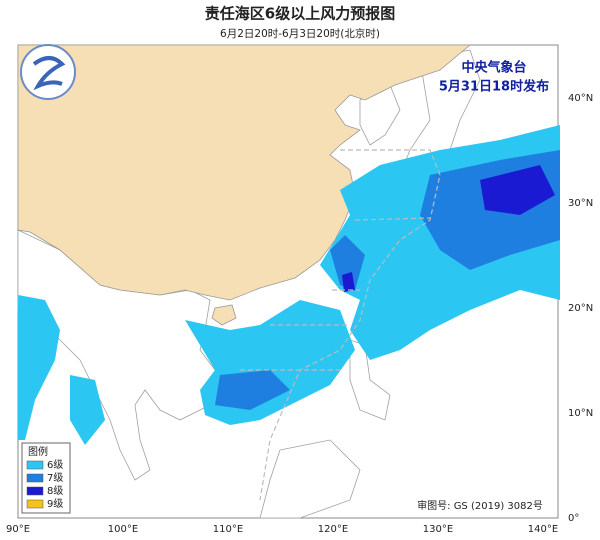  Describe the element at coordinates (18, 529) in the screenshot. I see `lon-label: 90°E` at that location.